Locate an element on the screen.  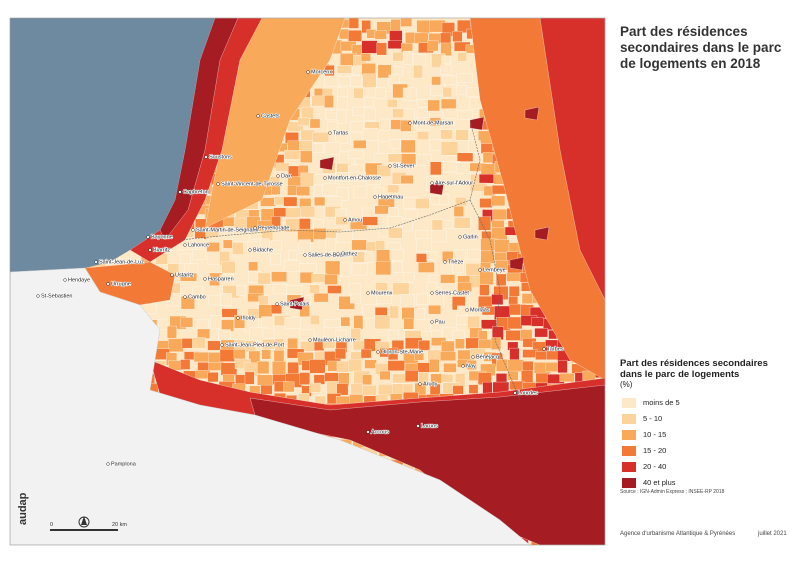
agency: Agence d'urbanisme Atlantique & Pyrénées is located at coordinates (677, 534).